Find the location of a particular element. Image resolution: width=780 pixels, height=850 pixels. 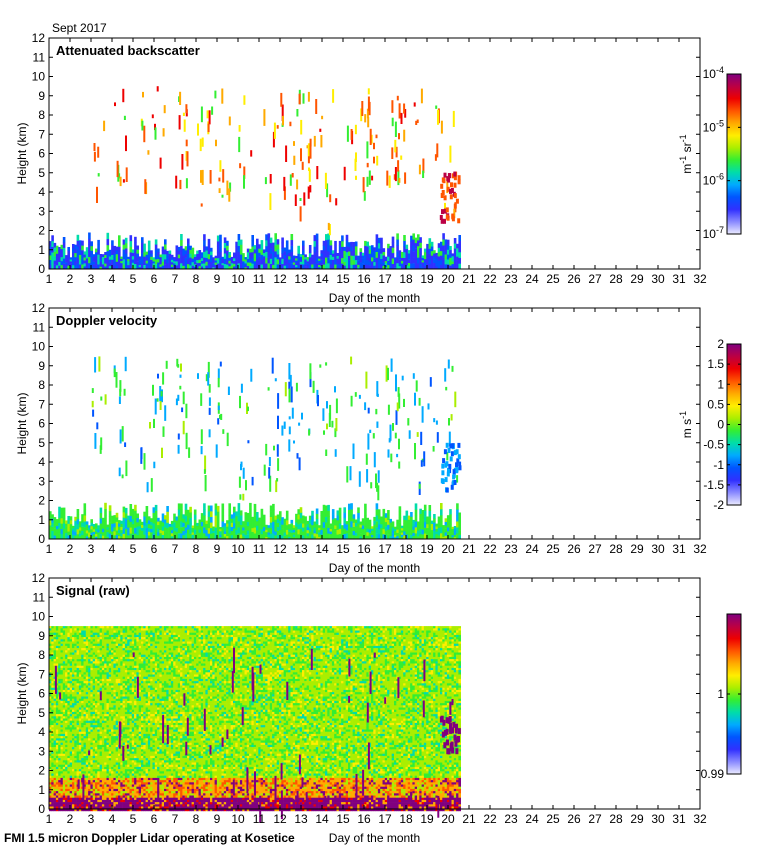

x-tick-label: 29 is located at coordinates (637, 279).